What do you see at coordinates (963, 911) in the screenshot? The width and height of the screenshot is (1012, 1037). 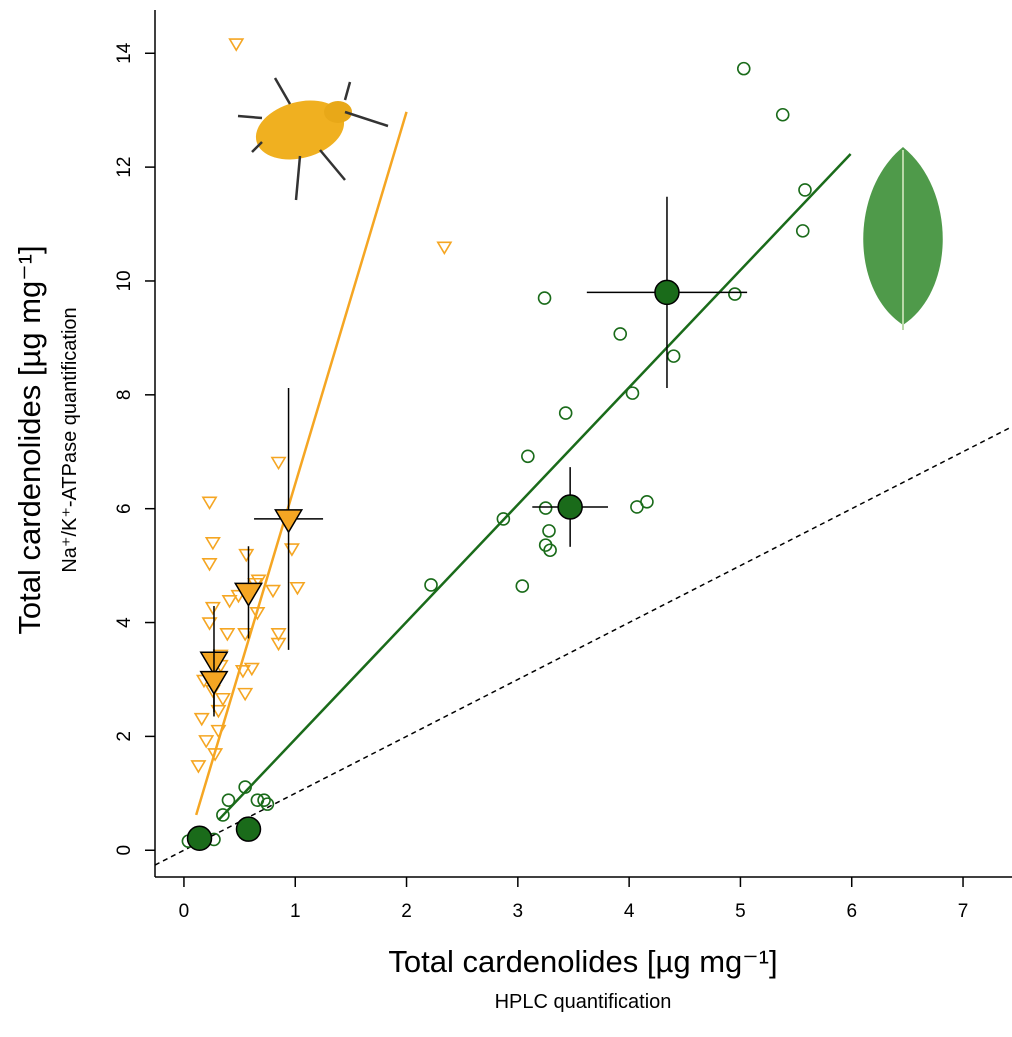 I see `x-tick-label: 7` at bounding box center [963, 911].